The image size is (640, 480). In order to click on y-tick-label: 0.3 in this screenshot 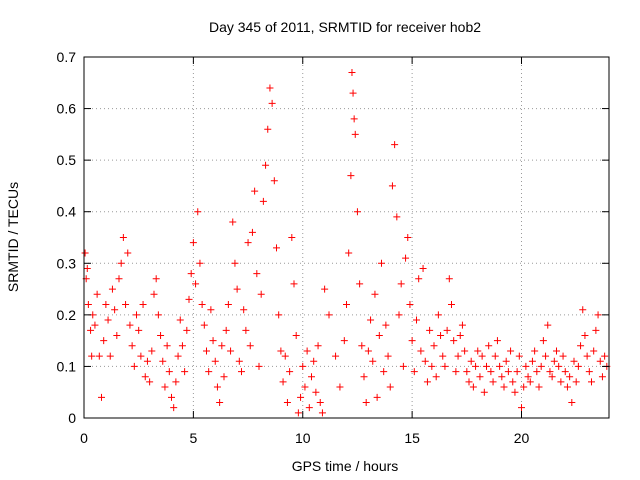, I will do `click(67, 263)`.